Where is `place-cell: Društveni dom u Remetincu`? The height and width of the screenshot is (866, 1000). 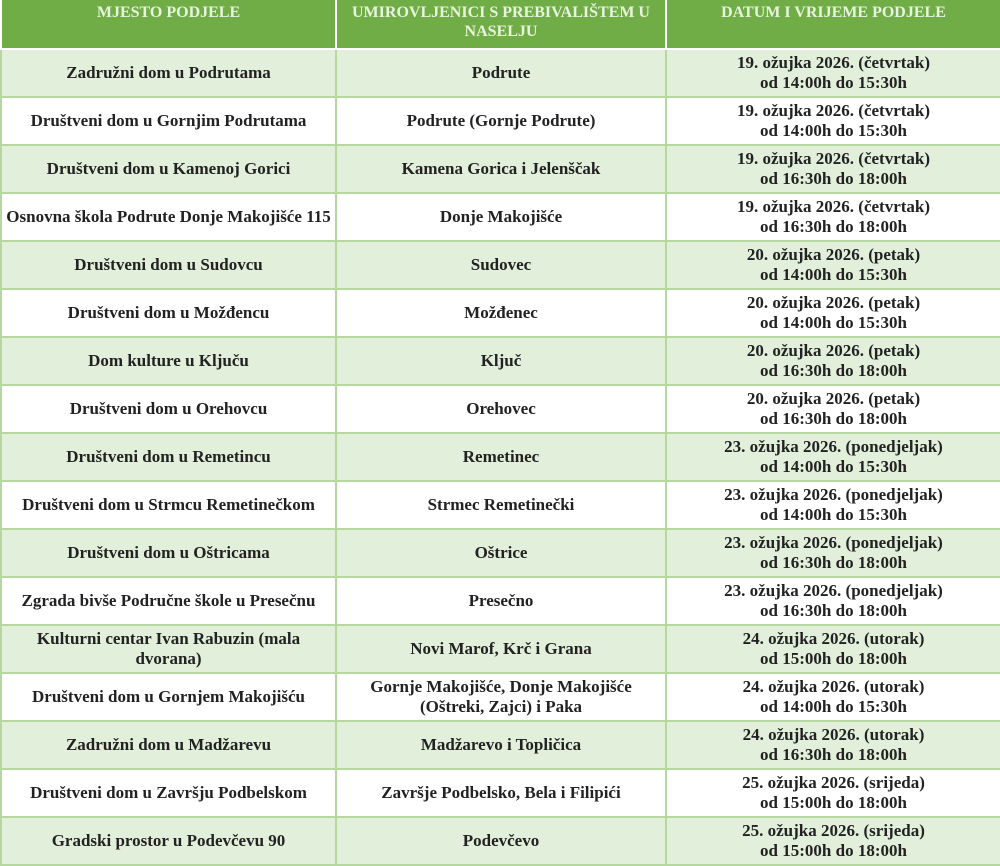
place-cell: Društveni dom u Remetincu is located at coordinates (168, 457).